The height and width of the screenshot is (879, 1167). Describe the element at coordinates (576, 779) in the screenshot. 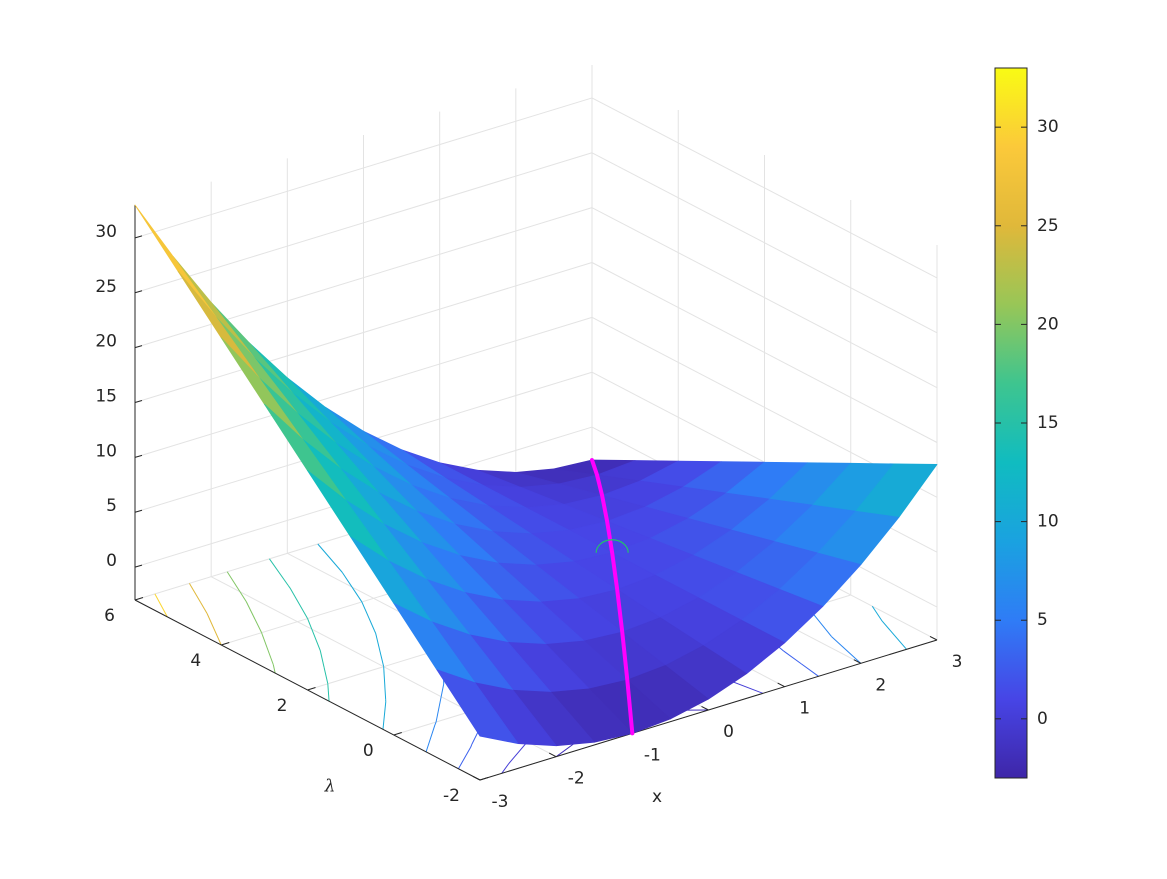

I see `x-tick-label: -2` at that location.